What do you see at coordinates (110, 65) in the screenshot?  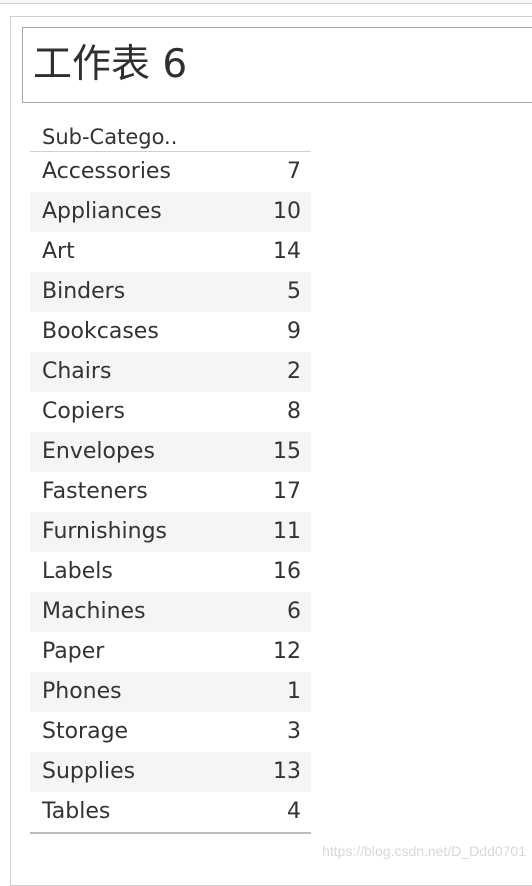 I see `sheet-title: 工作表 6` at bounding box center [110, 65].